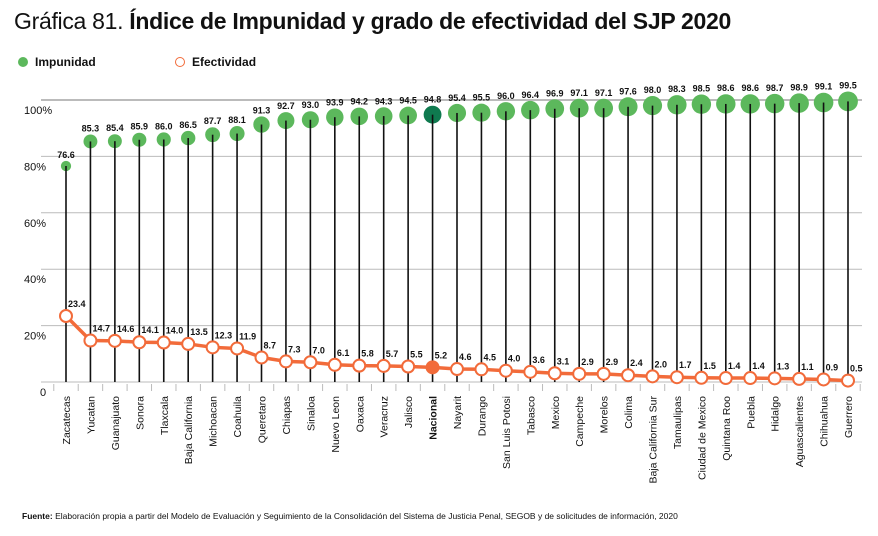 Image resolution: width=878 pixels, height=536 pixels. I want to click on legend-filled-circle-icon, so click(23, 62).